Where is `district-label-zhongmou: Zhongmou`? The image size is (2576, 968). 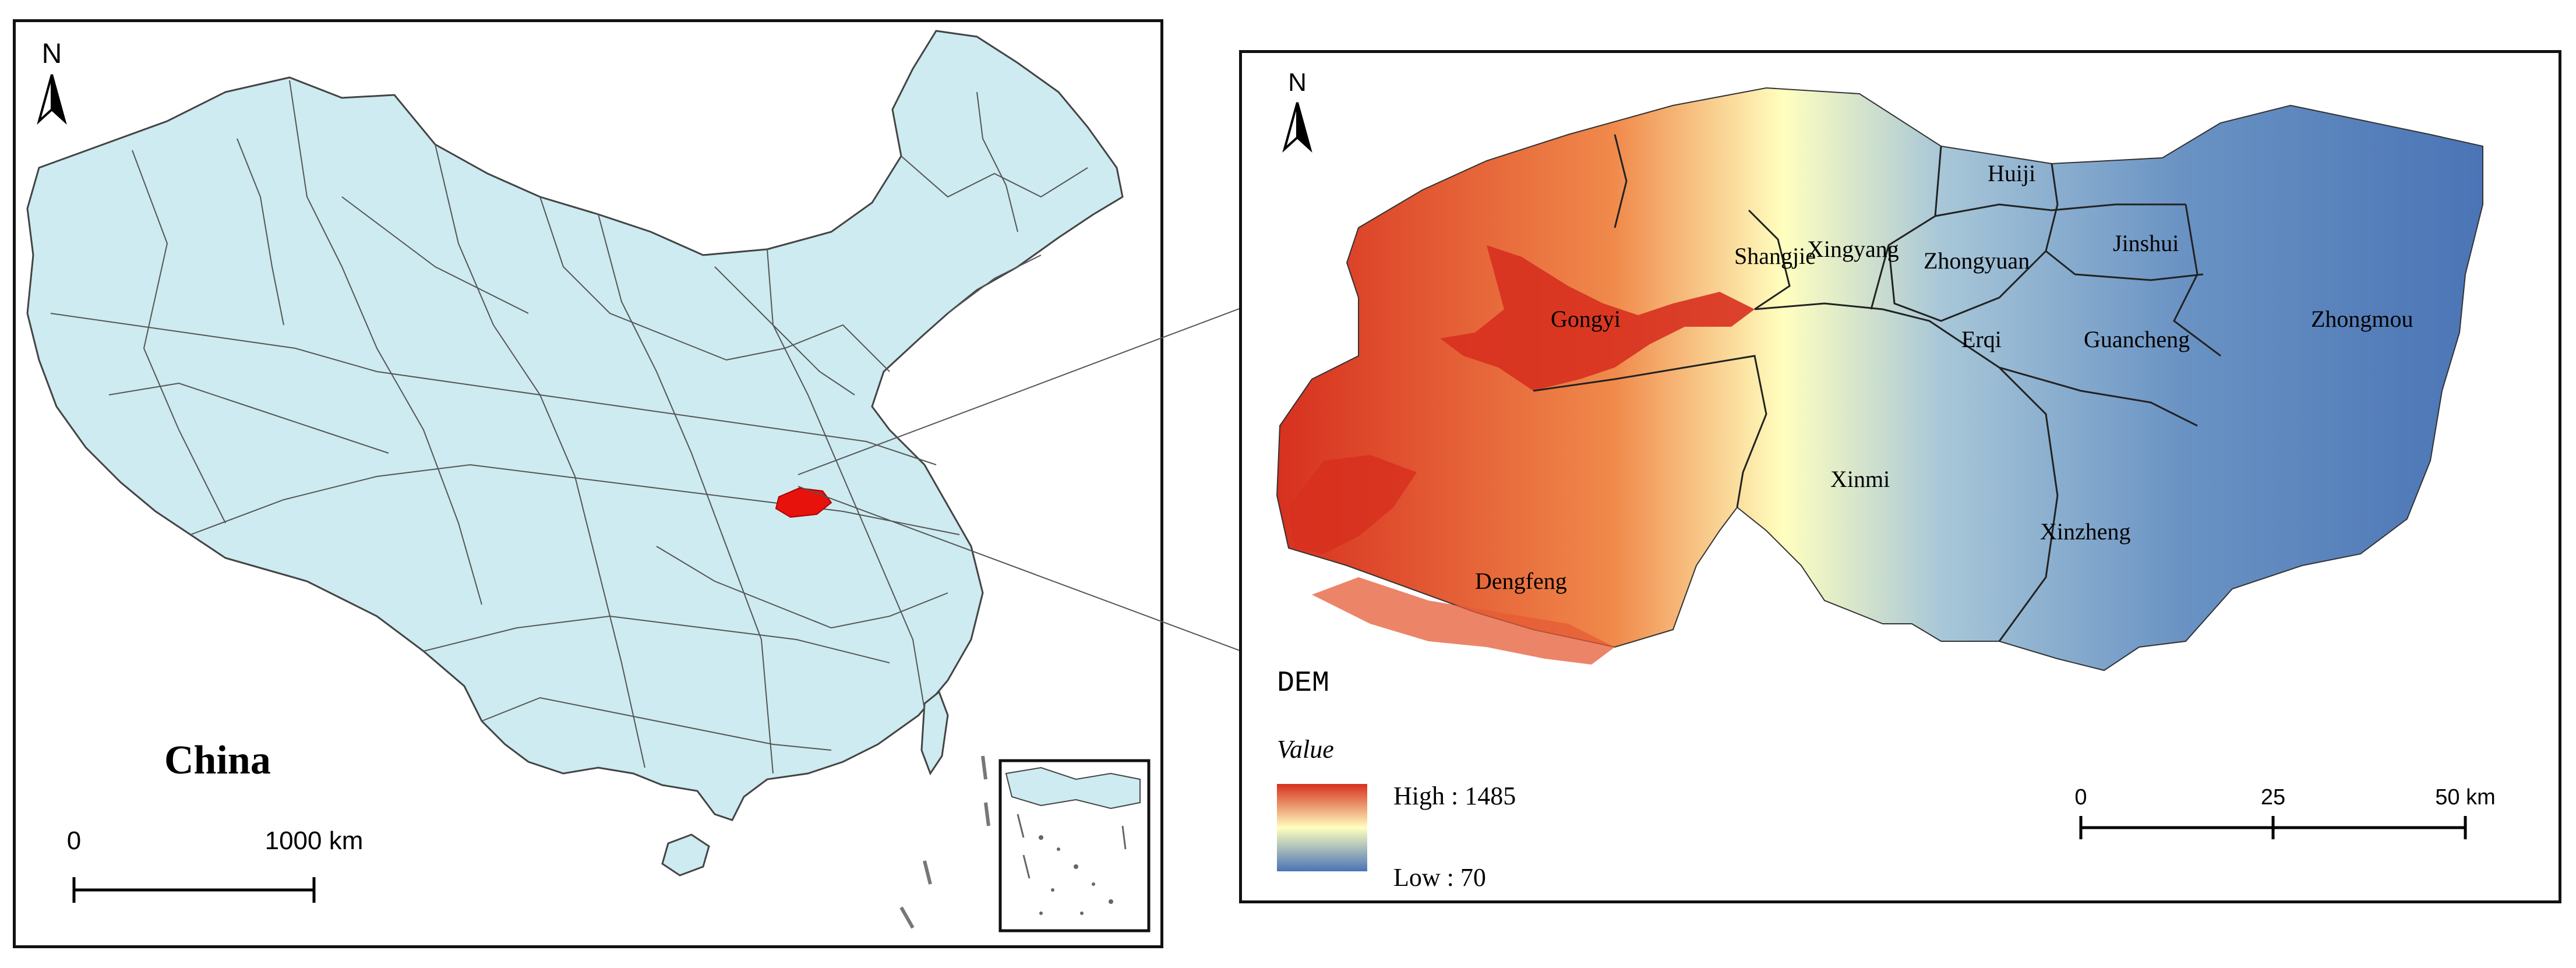
district-label-zhongmou: Zhongmou is located at coordinates (2362, 319).